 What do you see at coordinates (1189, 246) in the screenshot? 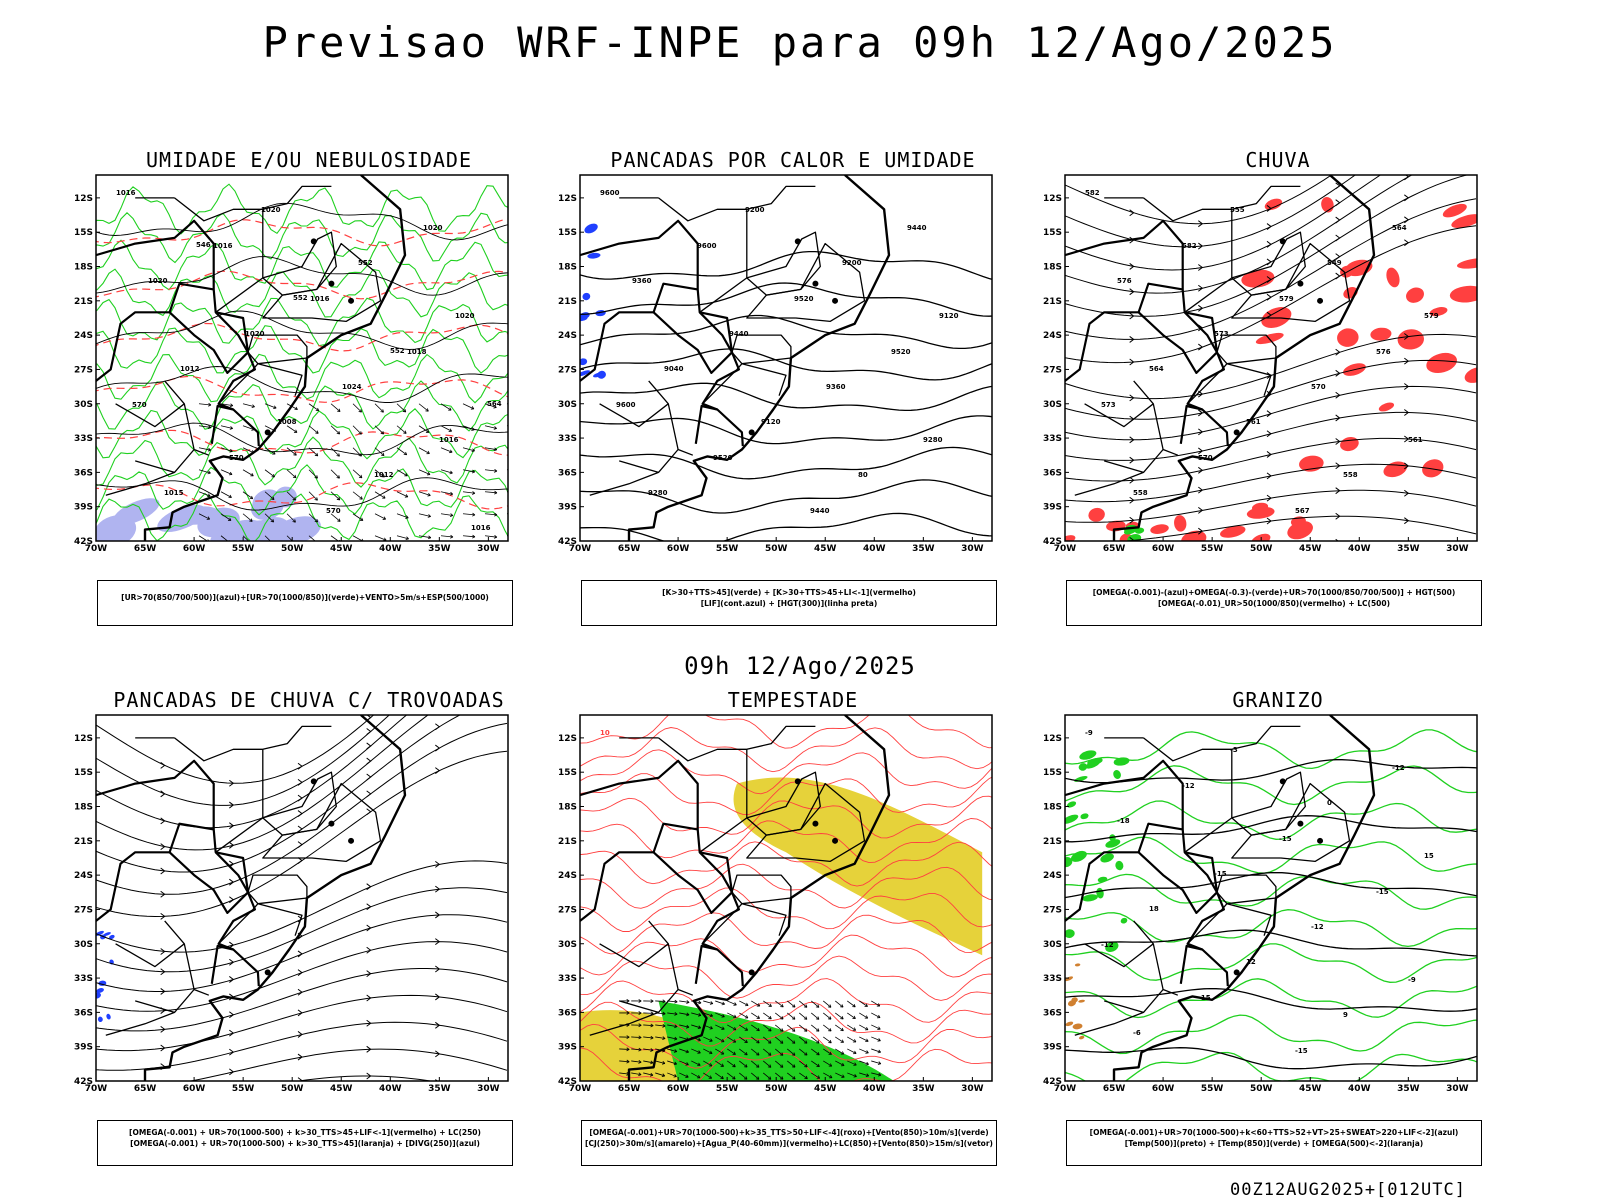
I see `contour-label: 582` at bounding box center [1189, 246].